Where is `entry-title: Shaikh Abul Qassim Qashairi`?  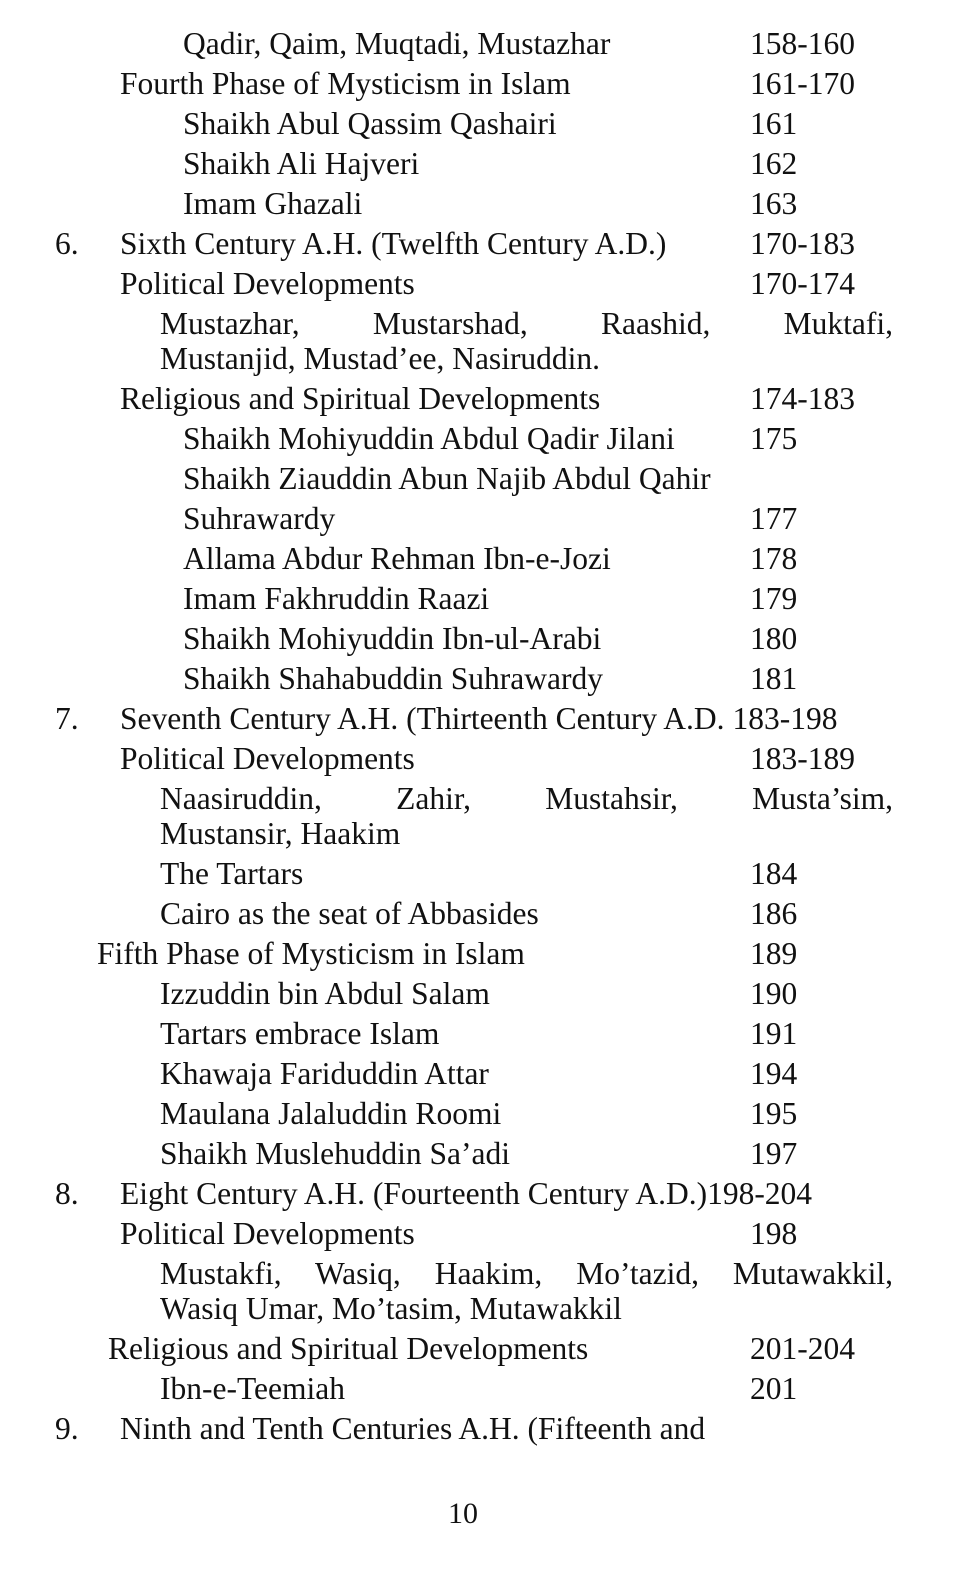 entry-title: Shaikh Abul Qassim Qashairi is located at coordinates (370, 123).